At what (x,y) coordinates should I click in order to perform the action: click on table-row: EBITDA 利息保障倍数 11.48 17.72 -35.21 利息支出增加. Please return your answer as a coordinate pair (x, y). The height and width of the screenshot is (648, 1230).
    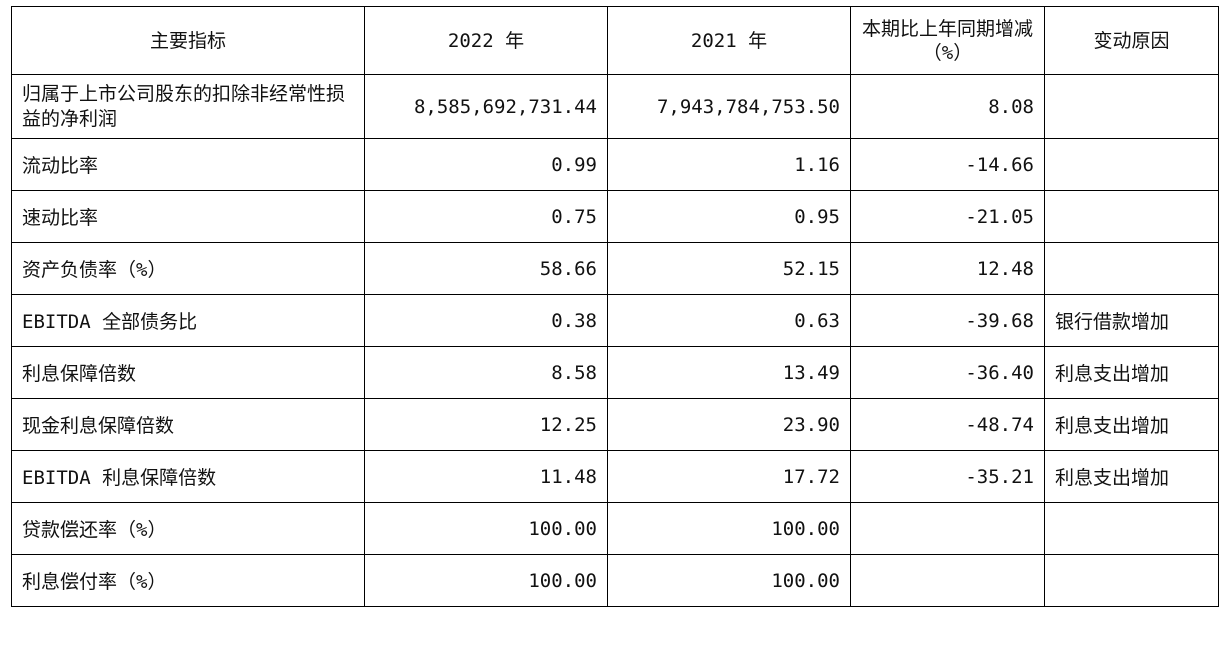
    Looking at the image, I should click on (615, 476).